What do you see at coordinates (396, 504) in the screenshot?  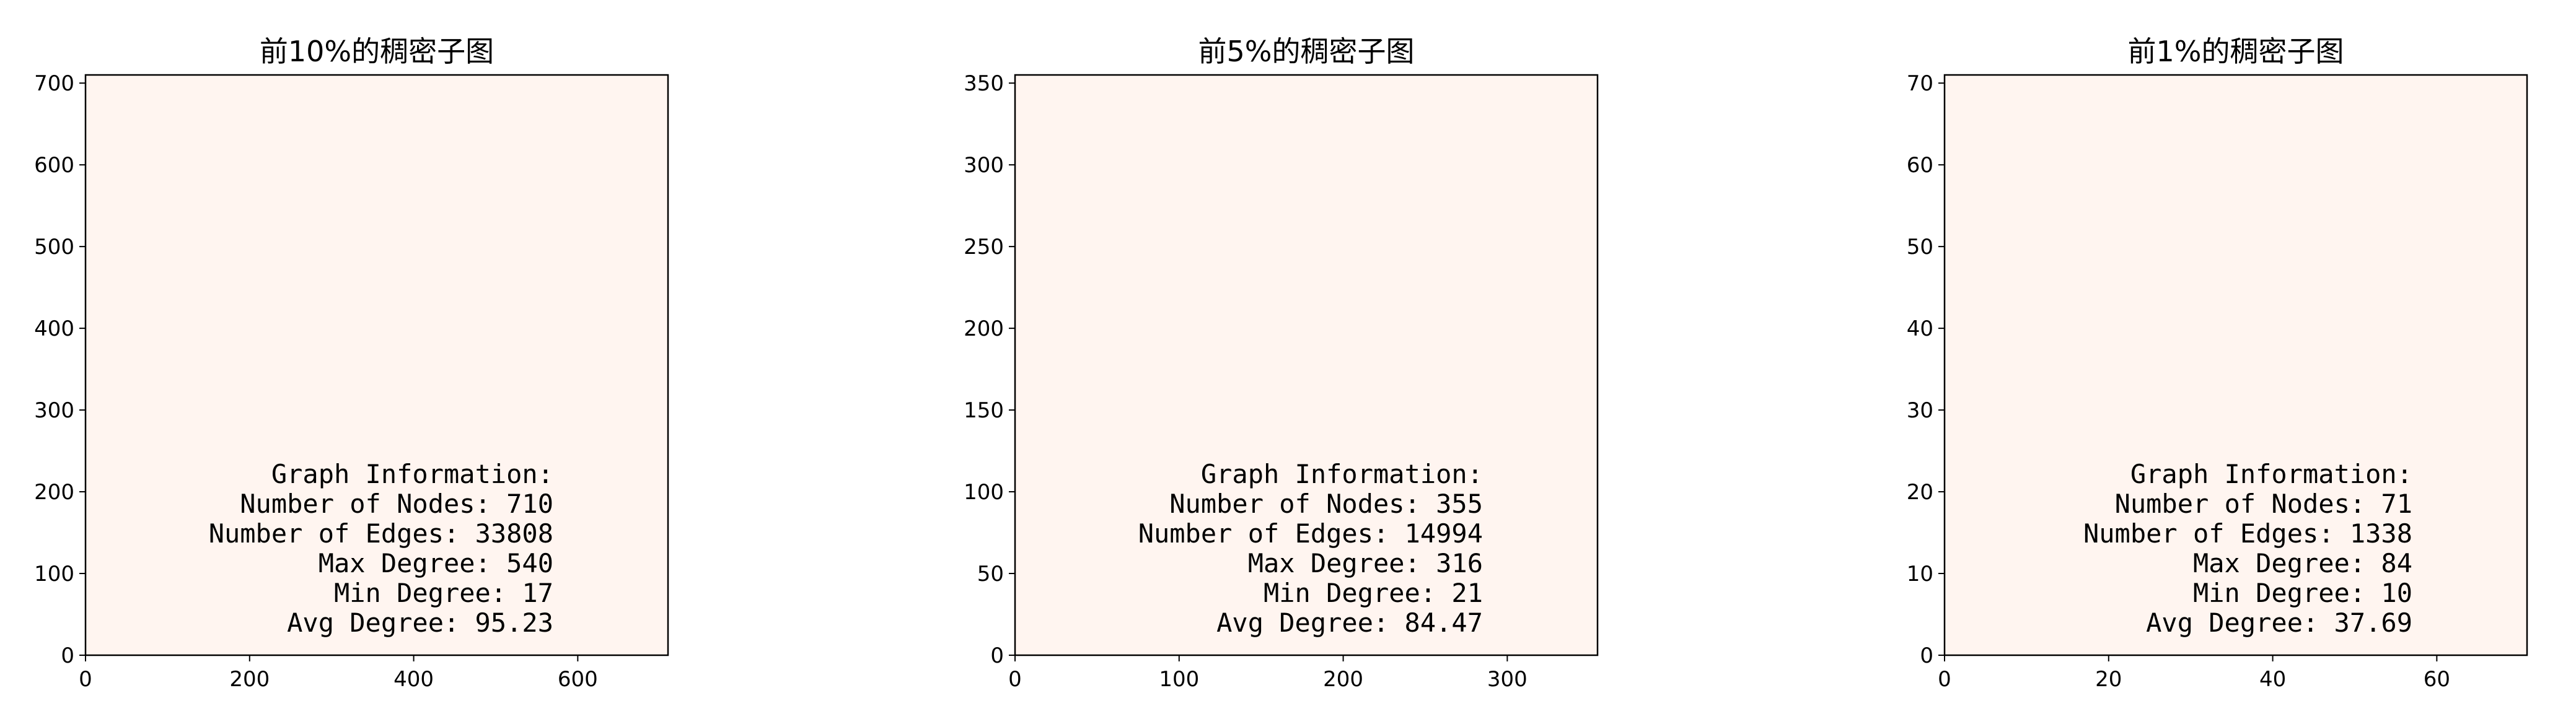 I see `info-annotation-line: Number of Nodes: 710` at bounding box center [396, 504].